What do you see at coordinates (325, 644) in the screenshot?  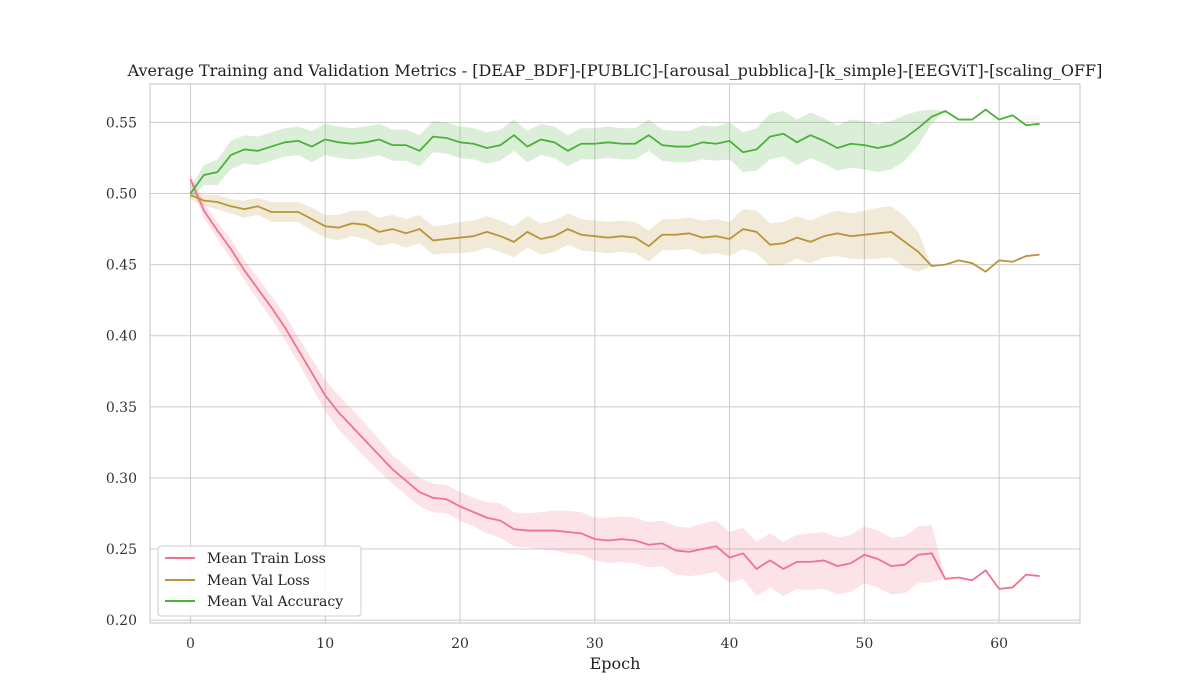 I see `x-tick-label: 10` at bounding box center [325, 644].